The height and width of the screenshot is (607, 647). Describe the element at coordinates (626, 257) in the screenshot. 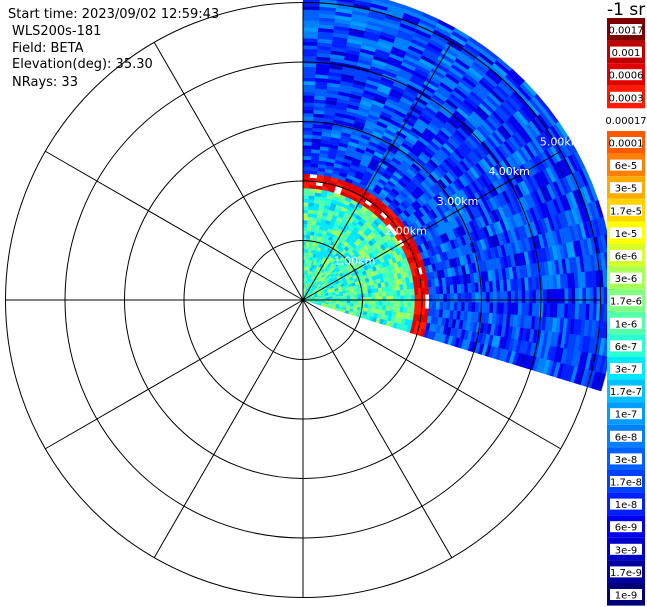

I see `colorbar-tick-label: 6e-6` at that location.